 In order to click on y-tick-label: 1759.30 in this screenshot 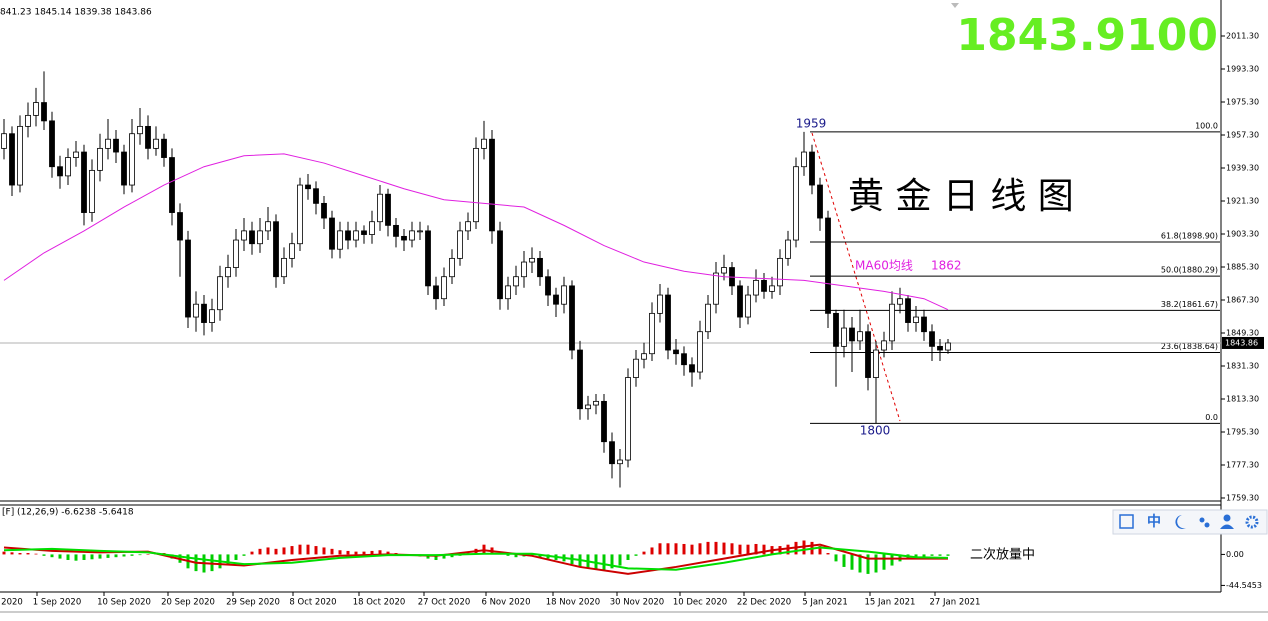, I will do `click(1242, 497)`.